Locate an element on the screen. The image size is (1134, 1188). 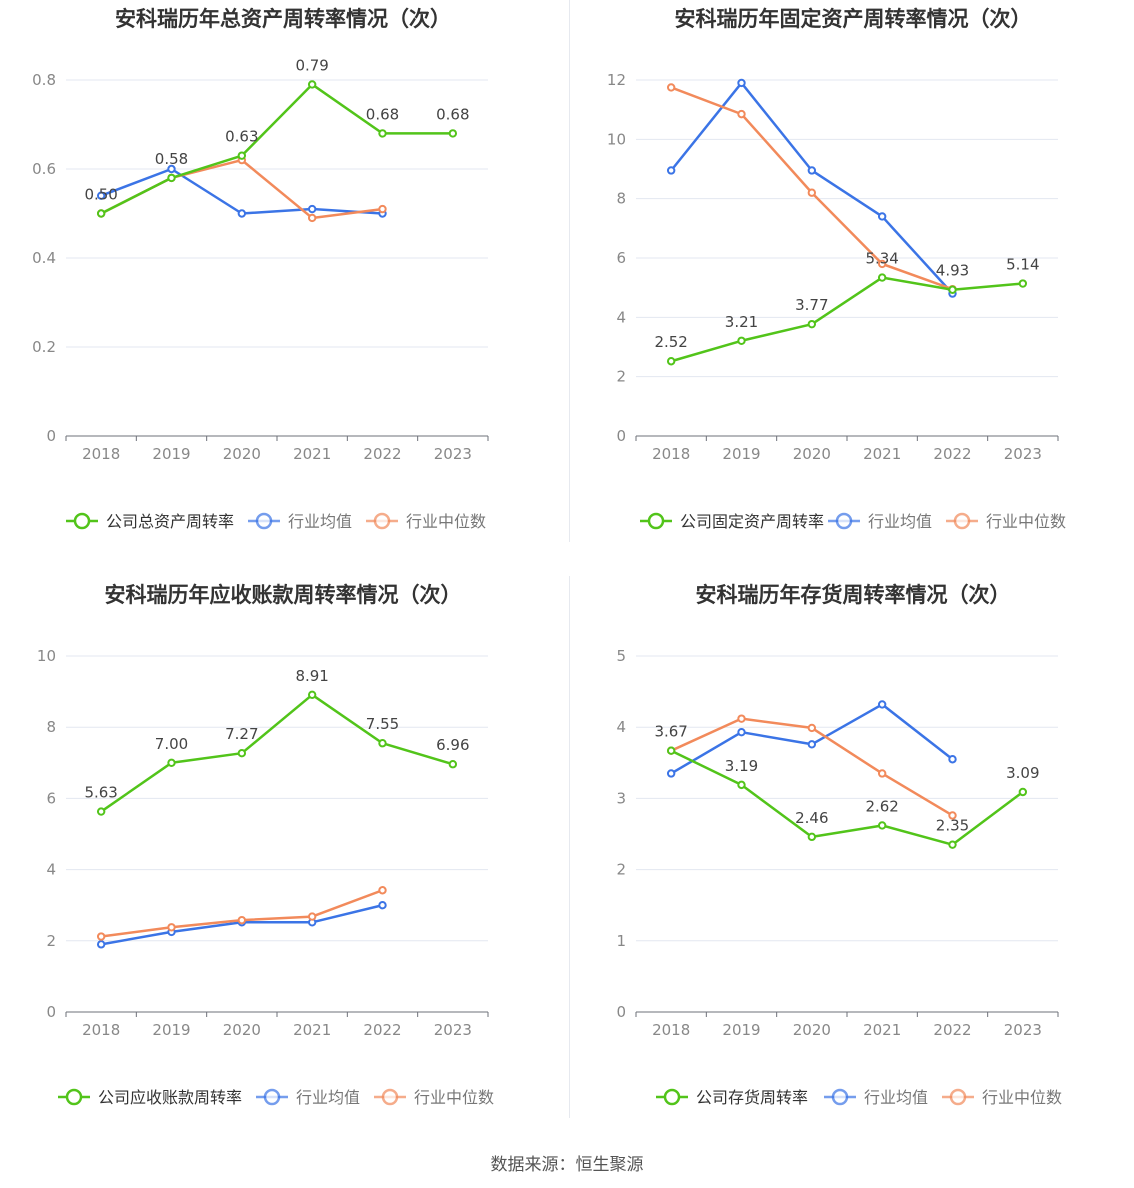
data-label: 2.52 is located at coordinates (670, 342).